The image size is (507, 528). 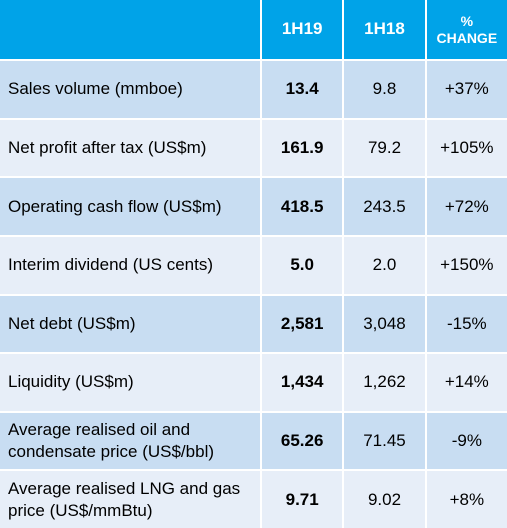 I want to click on header-percent-symbol: %, so click(x=467, y=20).